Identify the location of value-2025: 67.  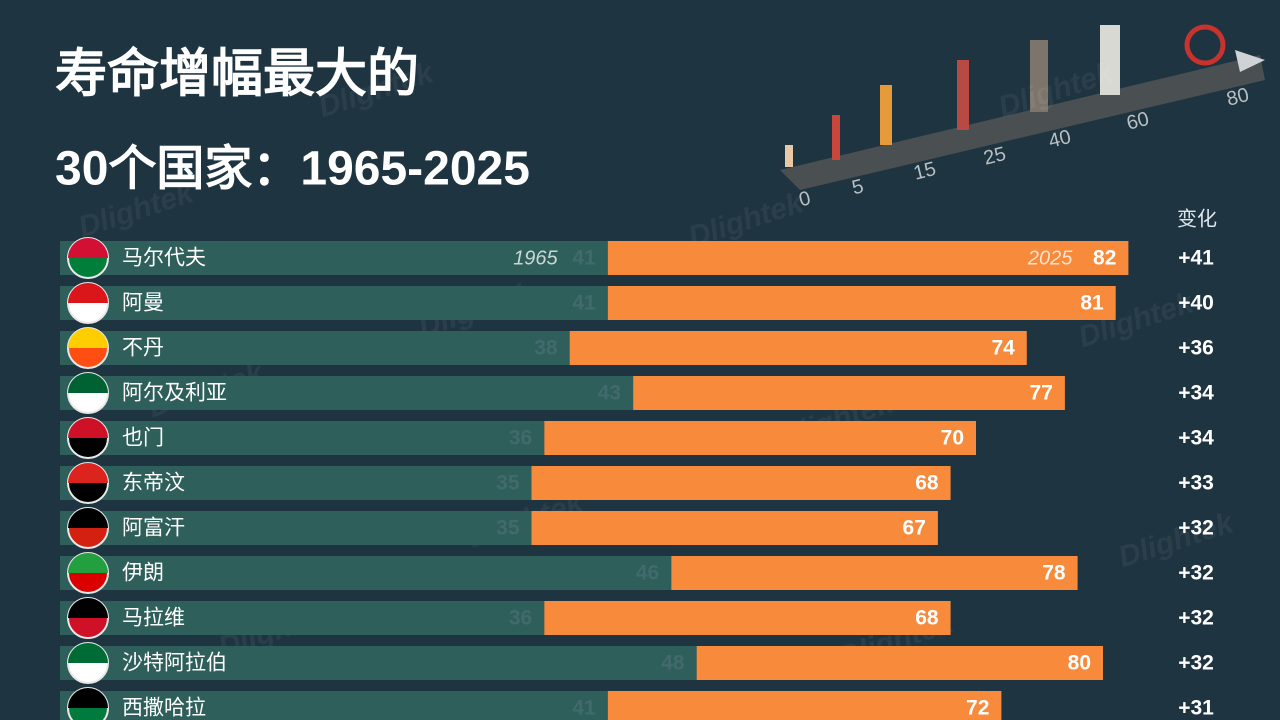
(914, 528).